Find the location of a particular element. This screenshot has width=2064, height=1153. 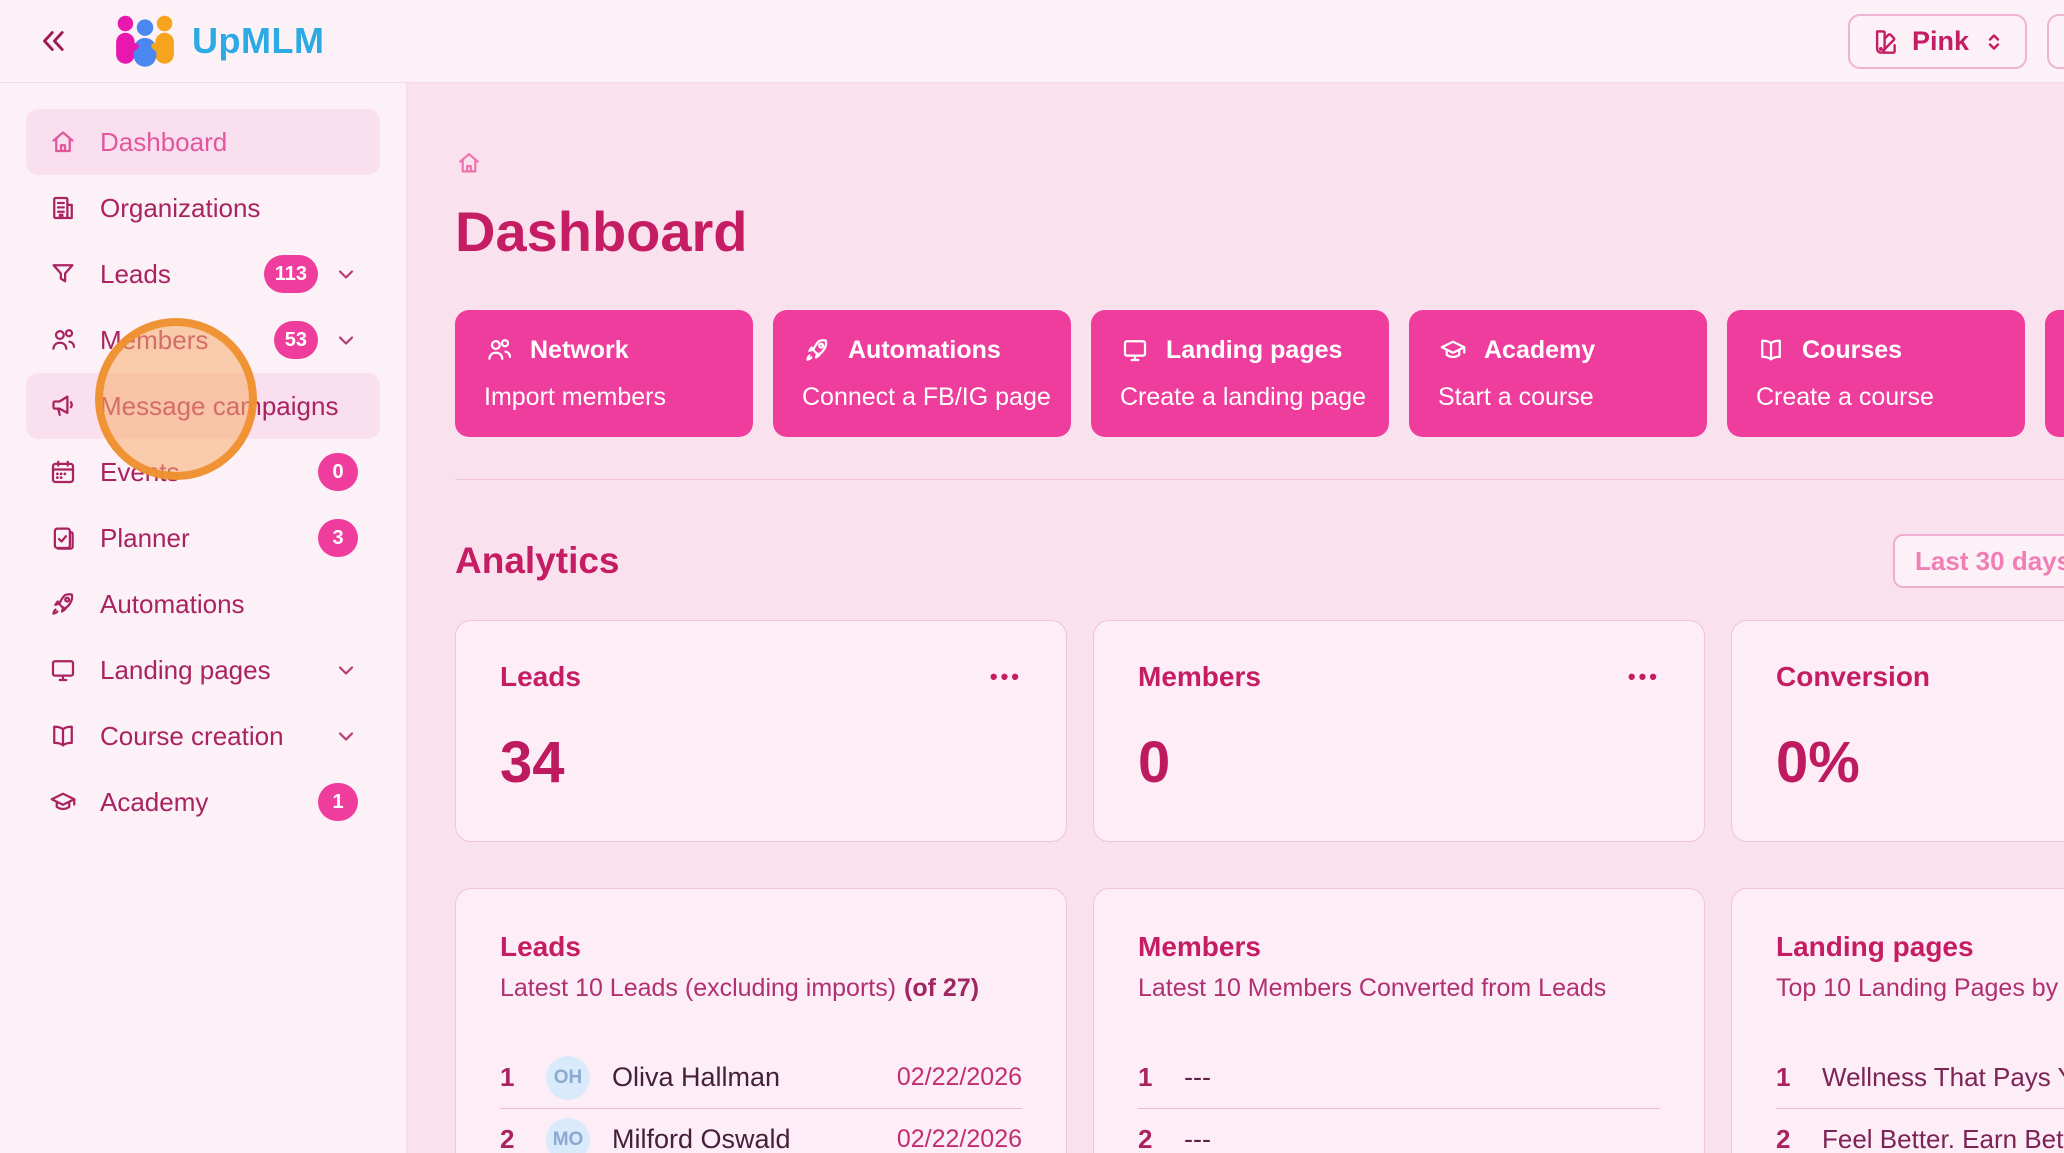

quick-action-academy: Academy Start a course is located at coordinates (1558, 373).